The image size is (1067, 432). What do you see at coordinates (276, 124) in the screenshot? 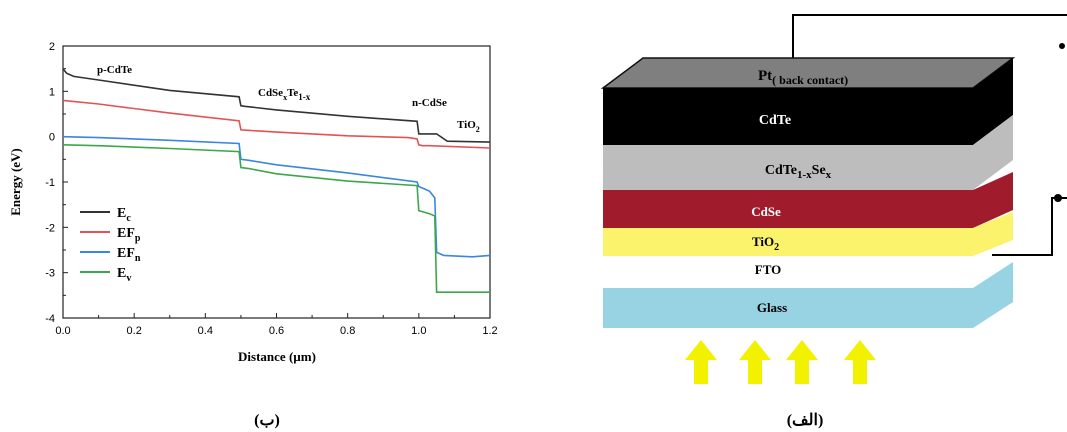
I see `series-line-efp` at bounding box center [276, 124].